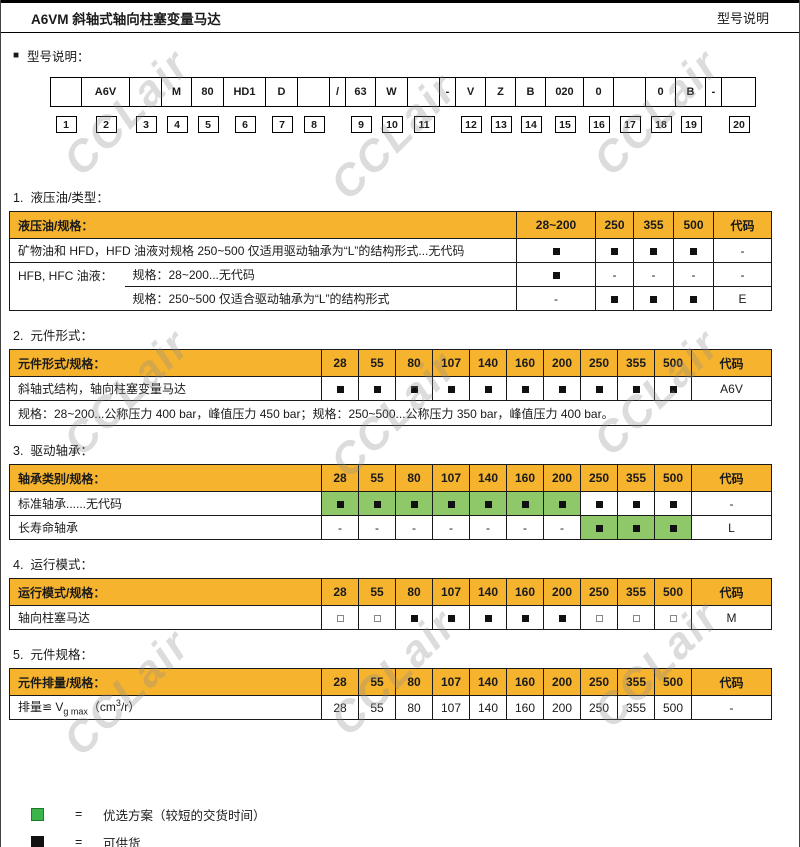 The height and width of the screenshot is (847, 800). Describe the element at coordinates (165, 617) in the screenshot. I see `row-label: 轴向柱塞马达` at that location.